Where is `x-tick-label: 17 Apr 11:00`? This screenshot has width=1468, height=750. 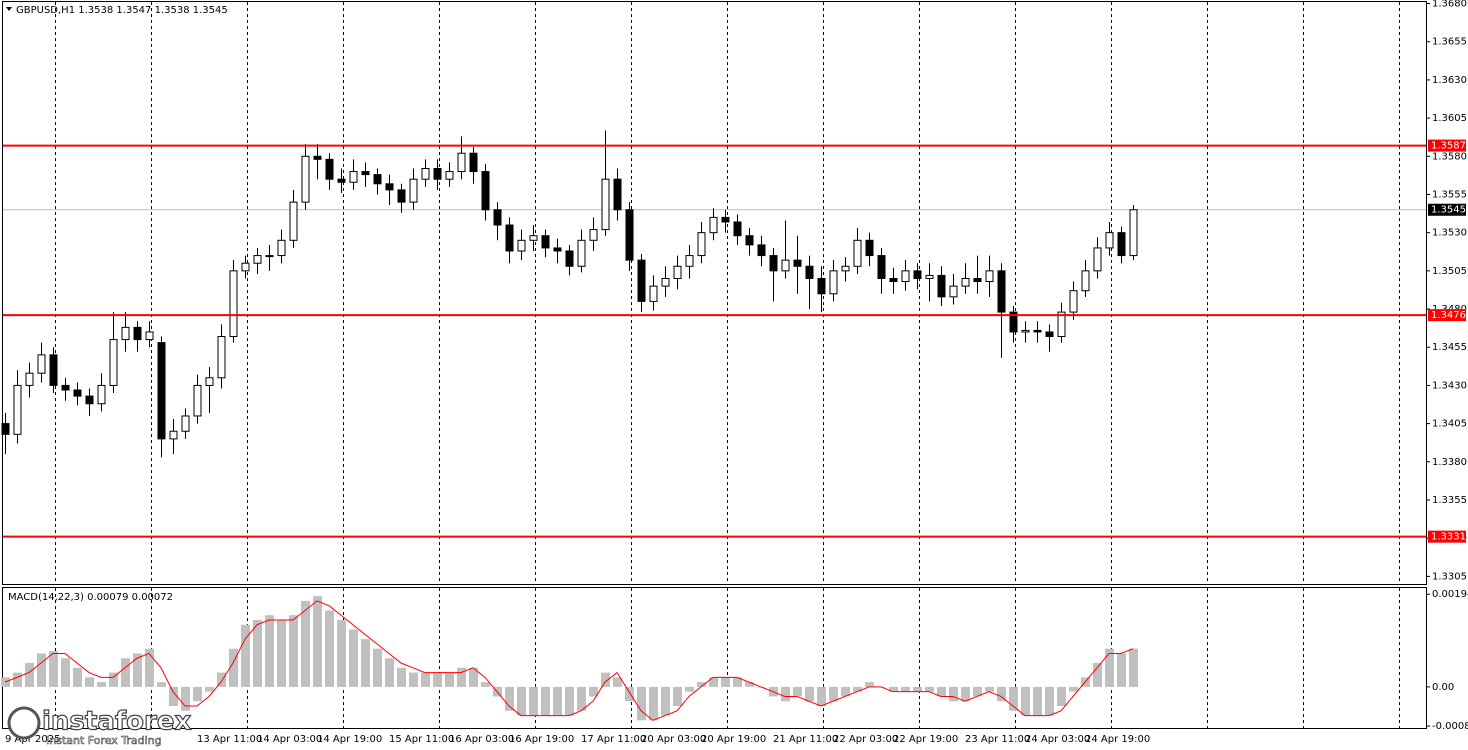
x-tick-label: 17 Apr 11:00 is located at coordinates (613, 739).